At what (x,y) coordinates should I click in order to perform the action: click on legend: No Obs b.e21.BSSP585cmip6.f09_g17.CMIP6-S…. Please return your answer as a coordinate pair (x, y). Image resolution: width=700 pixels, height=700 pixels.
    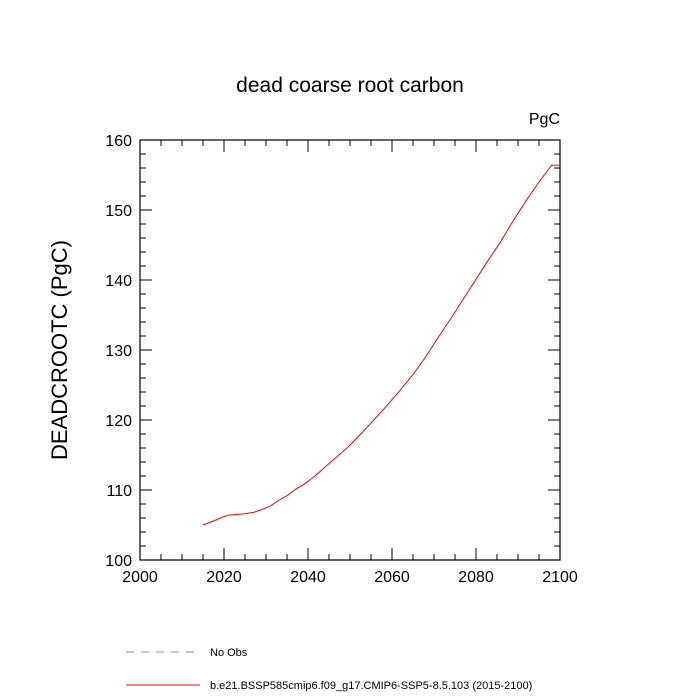
    Looking at the image, I should click on (329, 669).